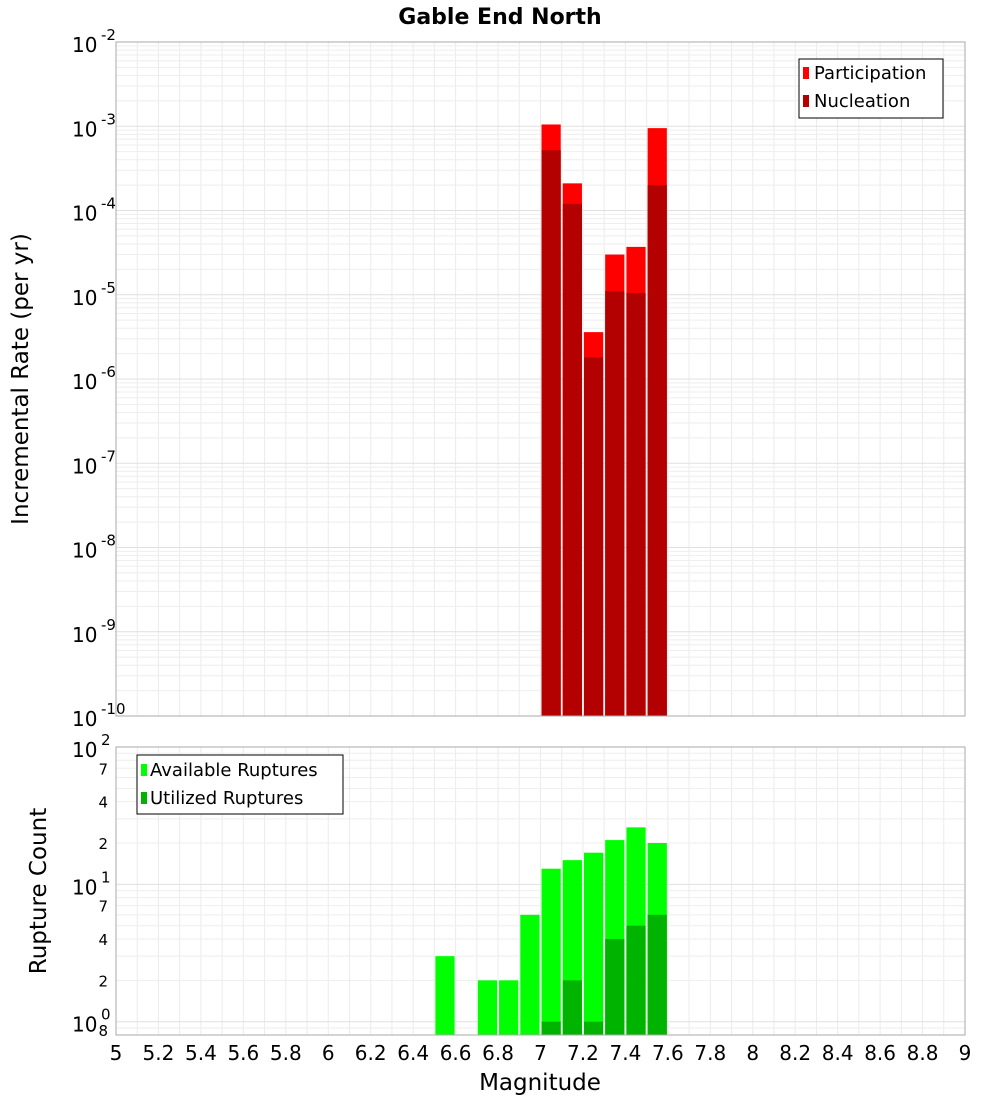  I want to click on x-tick-label: 6.6, so click(456, 1053).